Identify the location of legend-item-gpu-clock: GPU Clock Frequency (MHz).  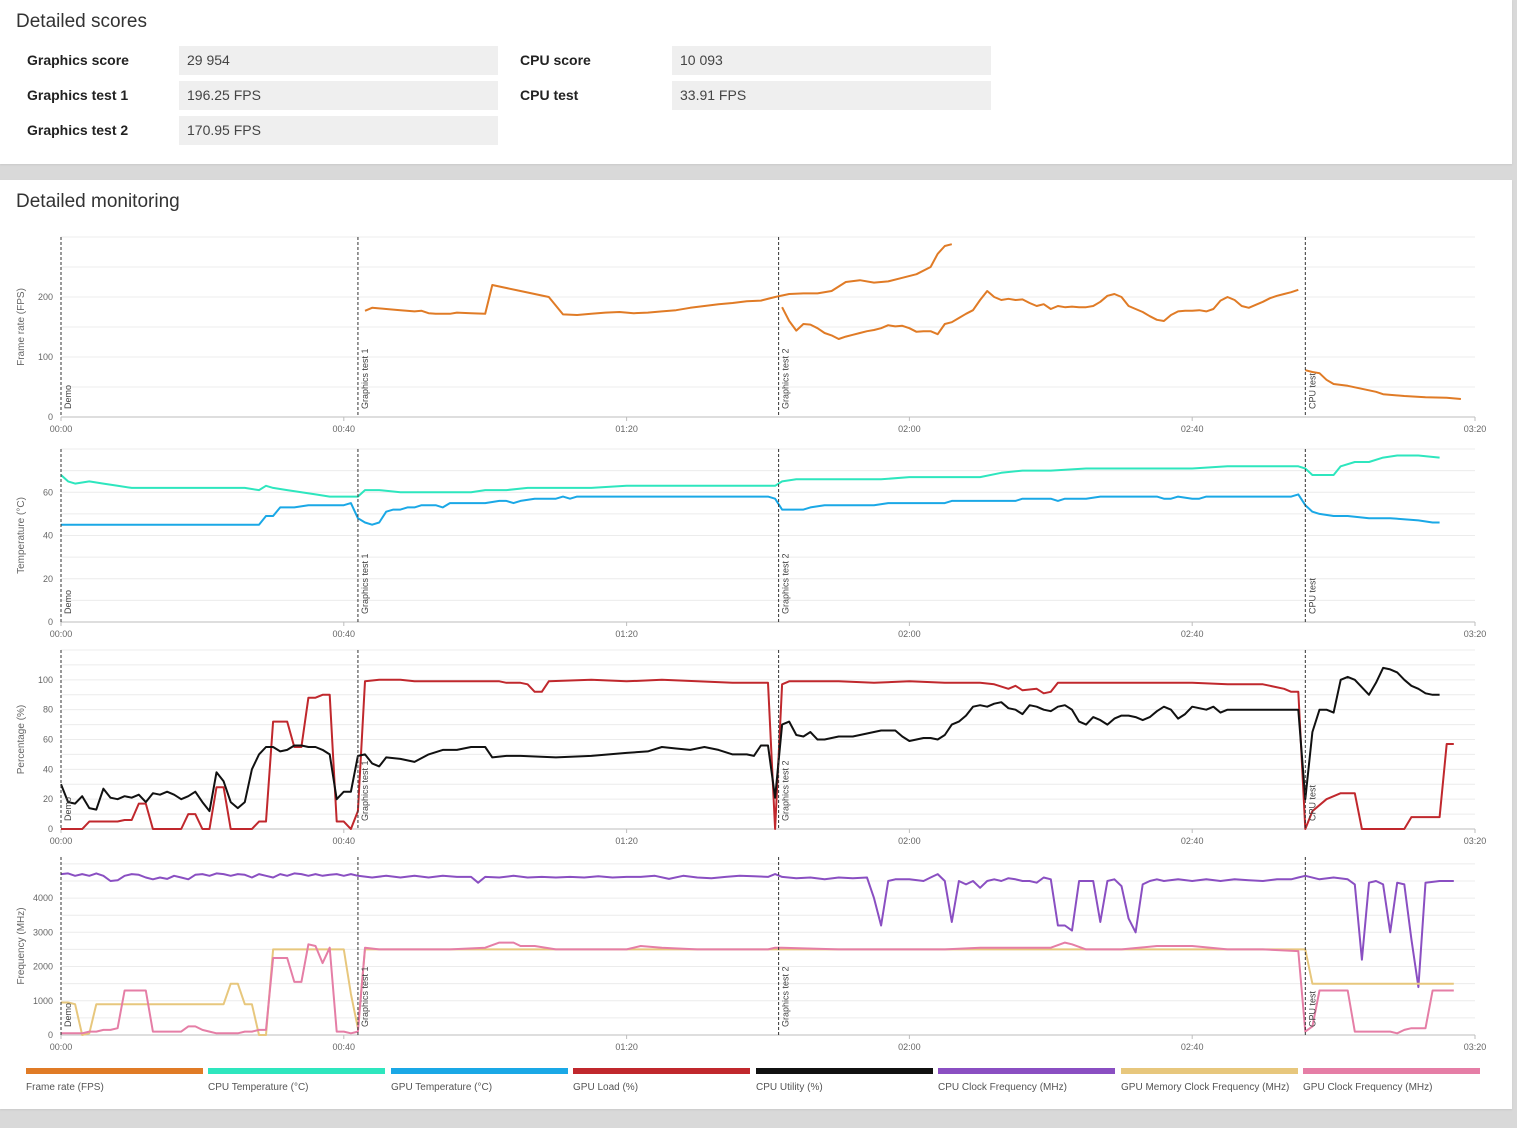
(1391, 1080).